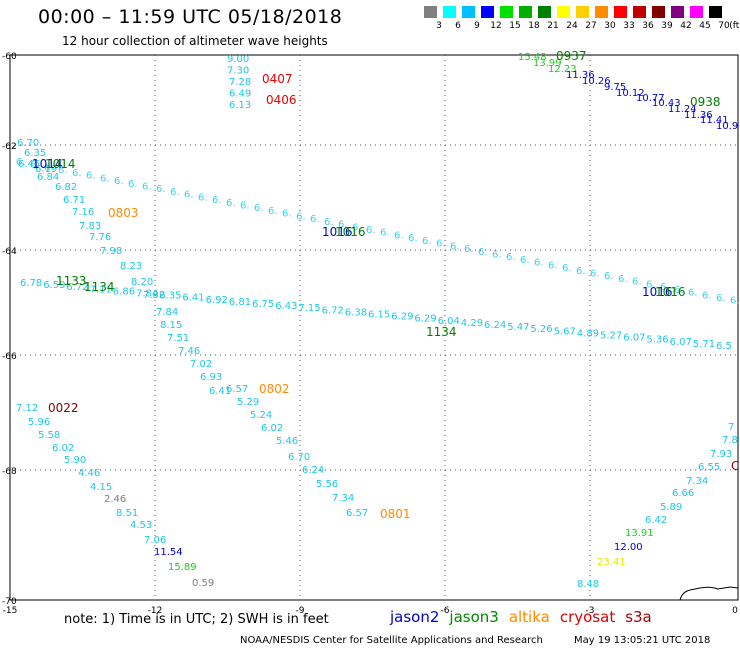  What do you see at coordinates (74, 200) in the screenshot?
I see `wave-height-value: 6.71` at bounding box center [74, 200].